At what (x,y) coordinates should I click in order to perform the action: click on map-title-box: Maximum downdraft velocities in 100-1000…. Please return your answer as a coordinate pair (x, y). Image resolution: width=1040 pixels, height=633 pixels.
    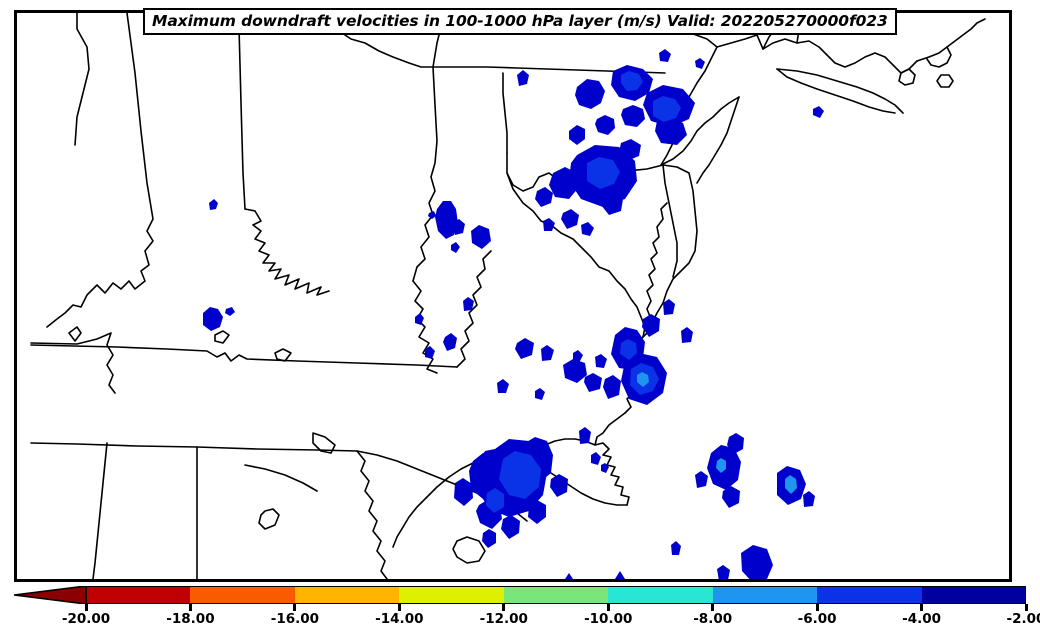
    Looking at the image, I should click on (520, 21).